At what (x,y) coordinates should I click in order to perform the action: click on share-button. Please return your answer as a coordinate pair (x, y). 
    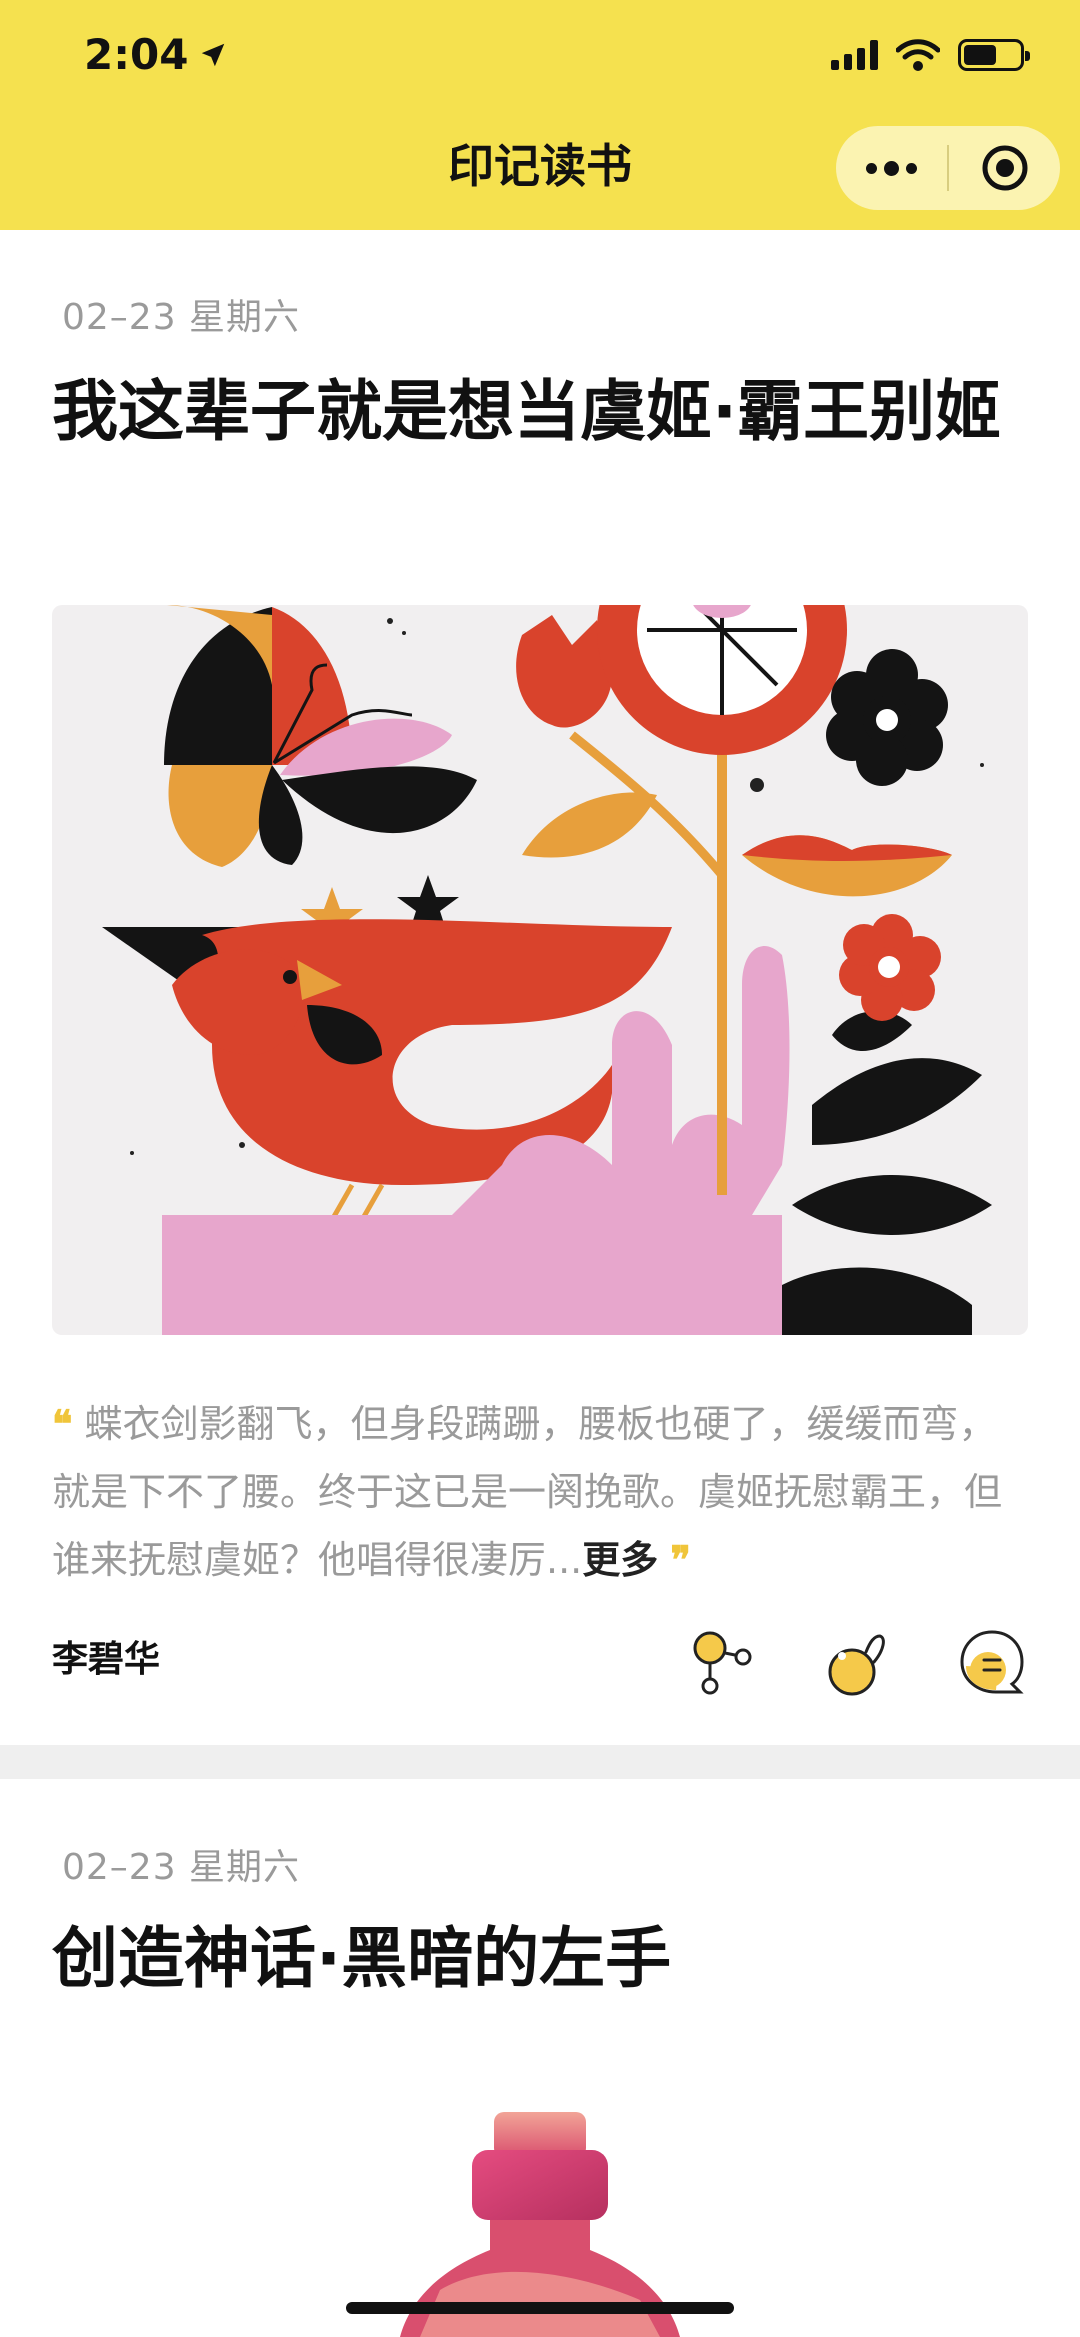
    Looking at the image, I should click on (720, 1662).